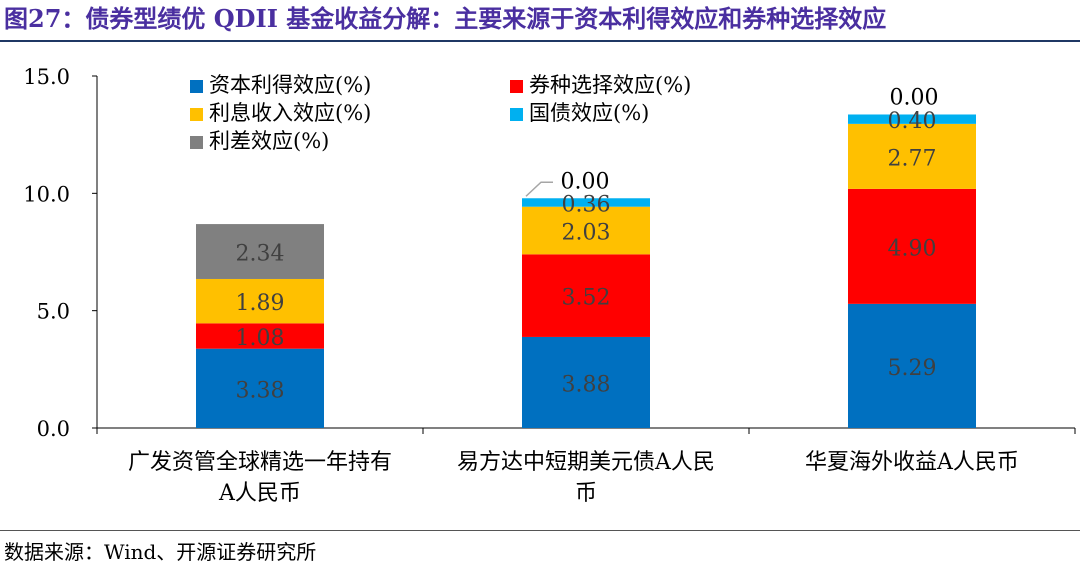  What do you see at coordinates (586, 462) in the screenshot?
I see `category-label: 易方达中短期美元债A人民` at bounding box center [586, 462].